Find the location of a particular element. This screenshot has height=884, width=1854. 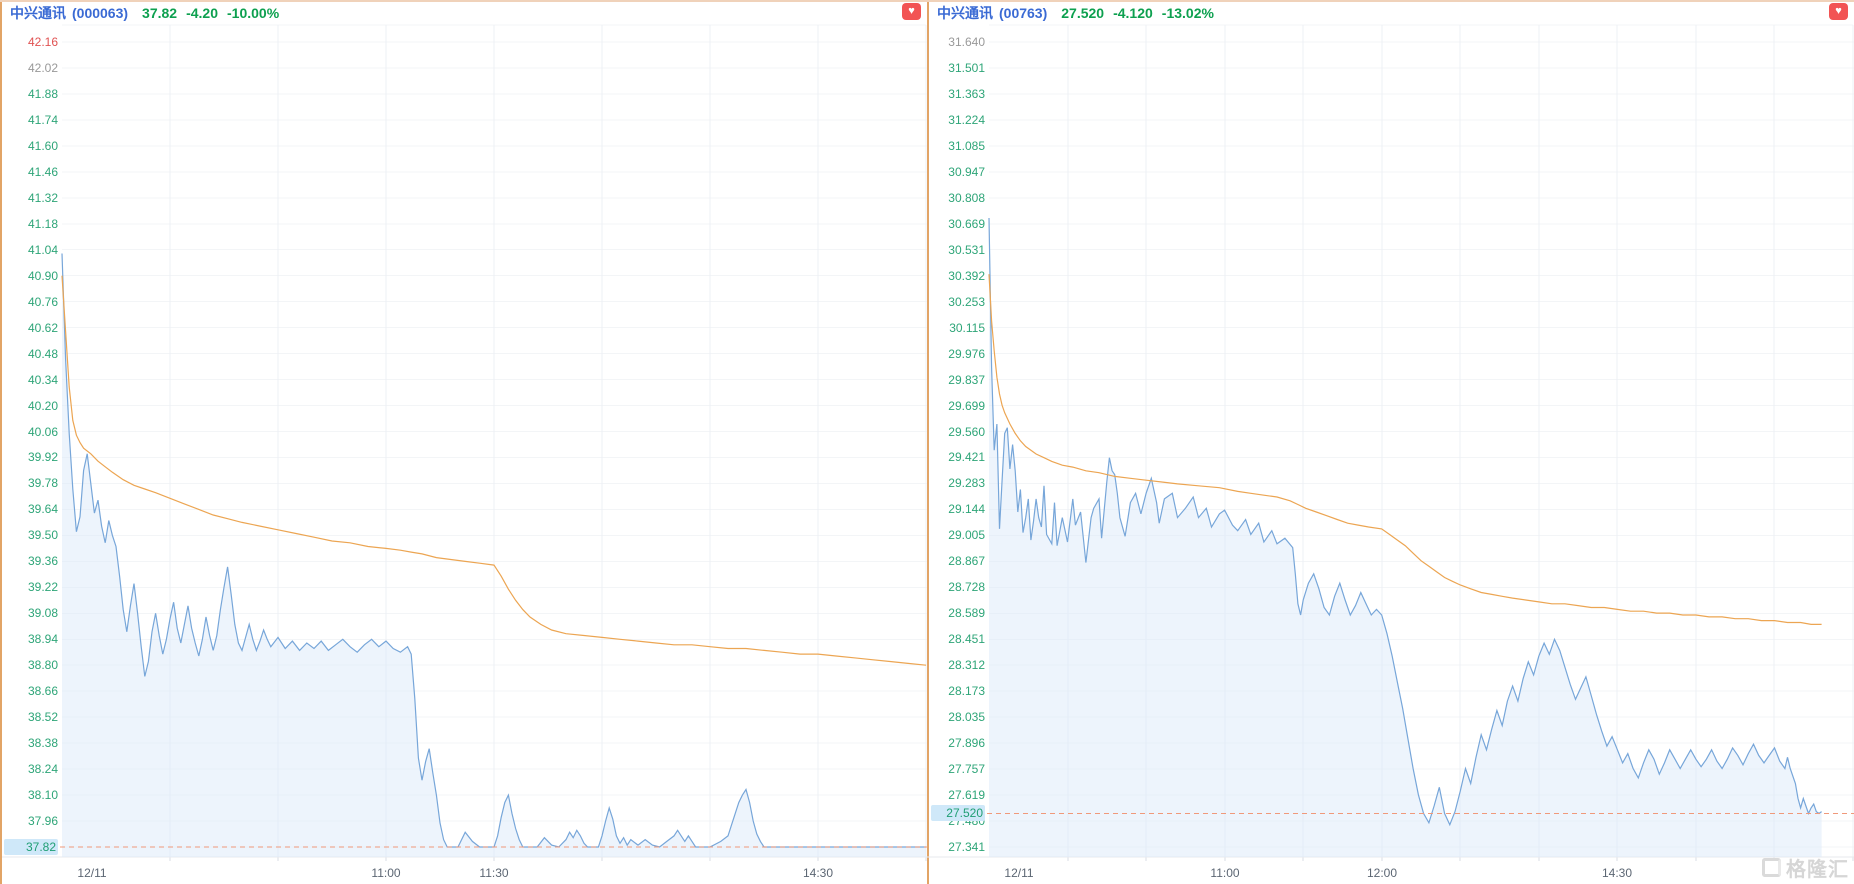

price-axis-label: 39.22 is located at coordinates (42, 587).